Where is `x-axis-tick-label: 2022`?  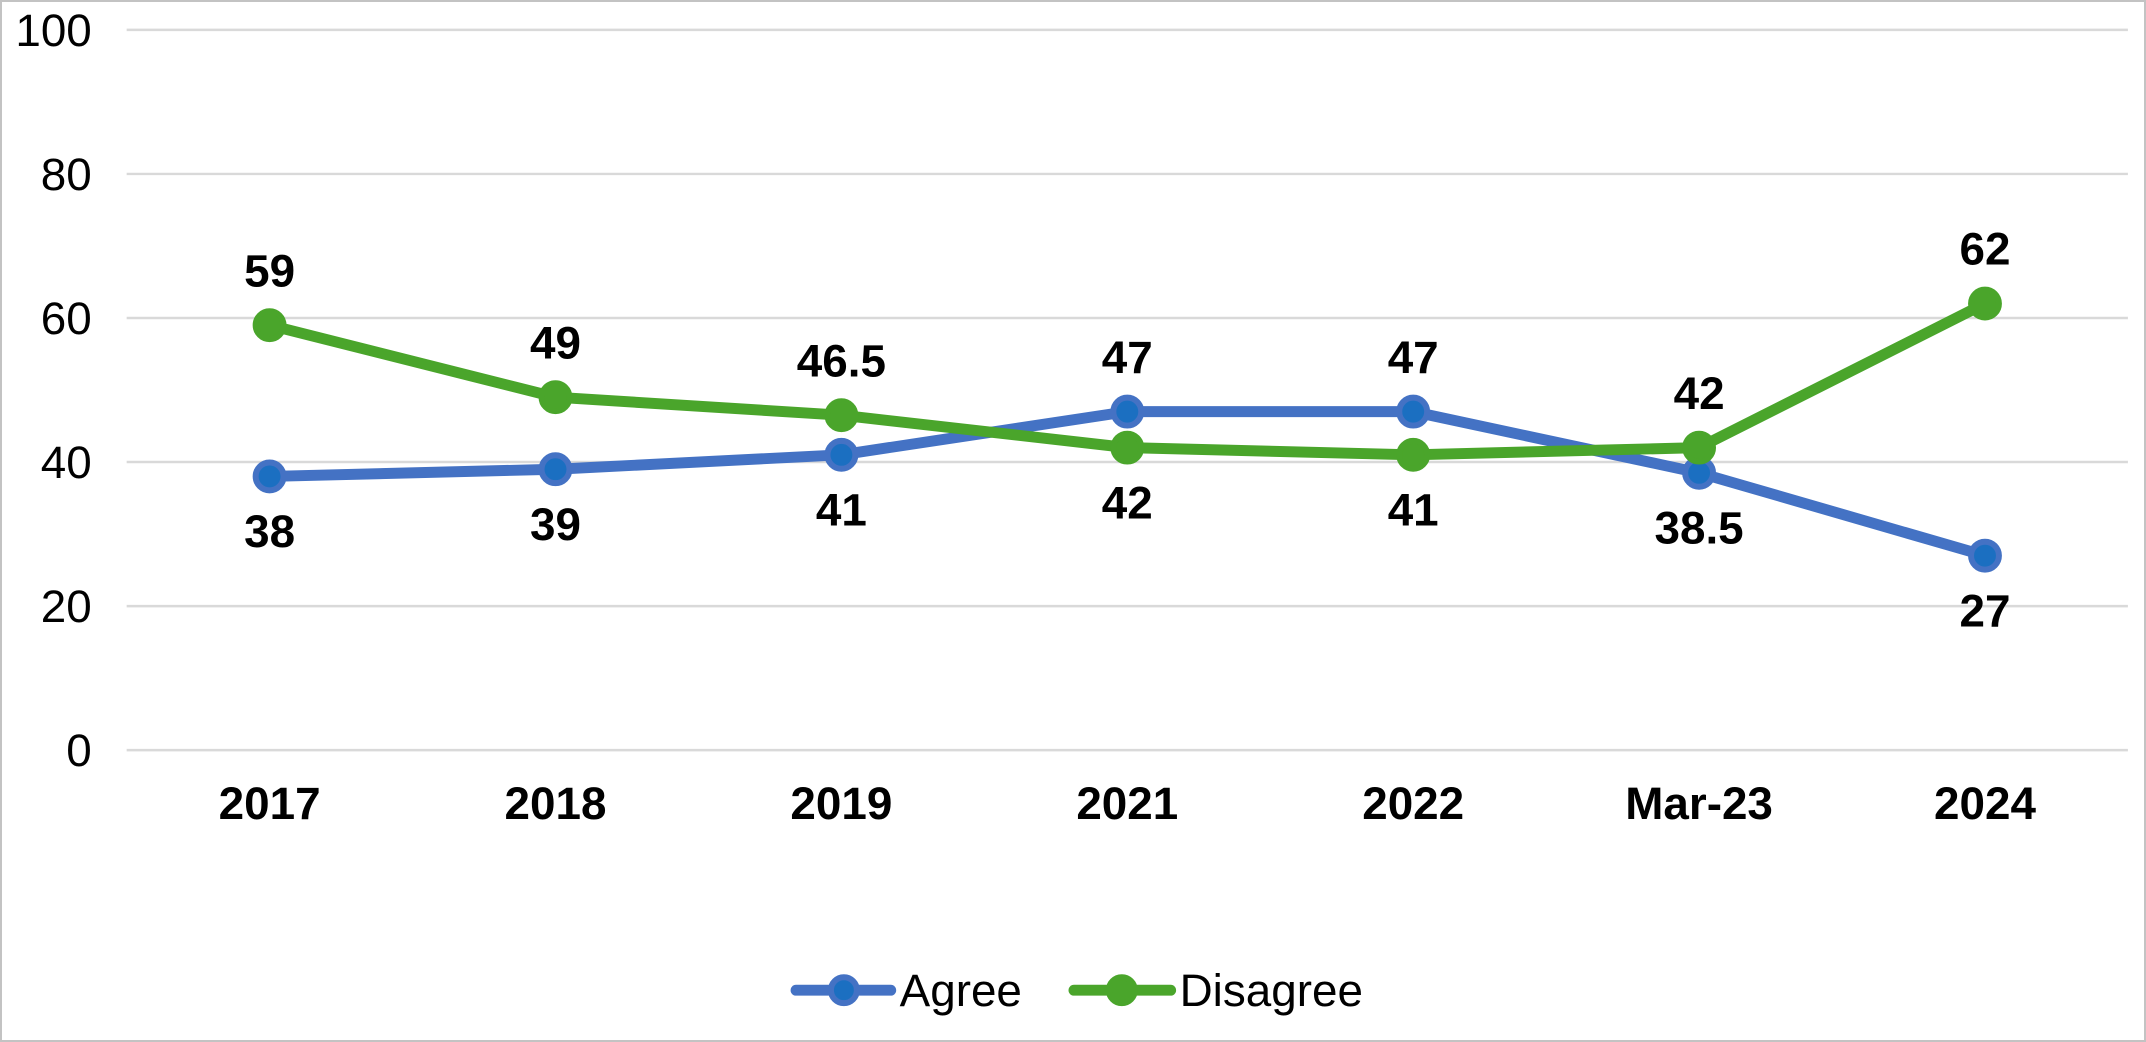
x-axis-tick-label: 2022 is located at coordinates (1413, 803).